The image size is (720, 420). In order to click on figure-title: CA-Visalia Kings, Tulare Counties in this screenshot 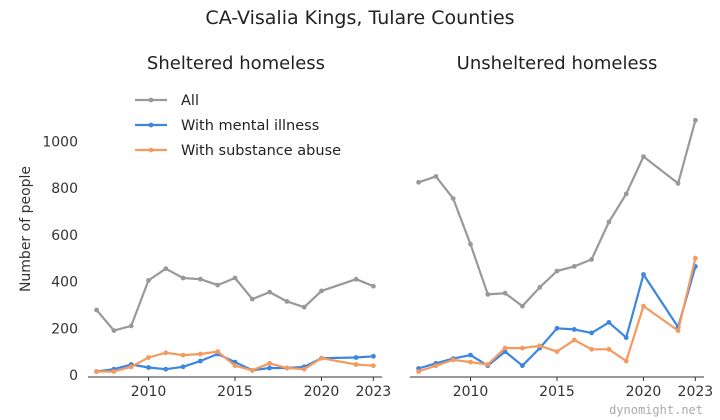, I will do `click(359, 18)`.